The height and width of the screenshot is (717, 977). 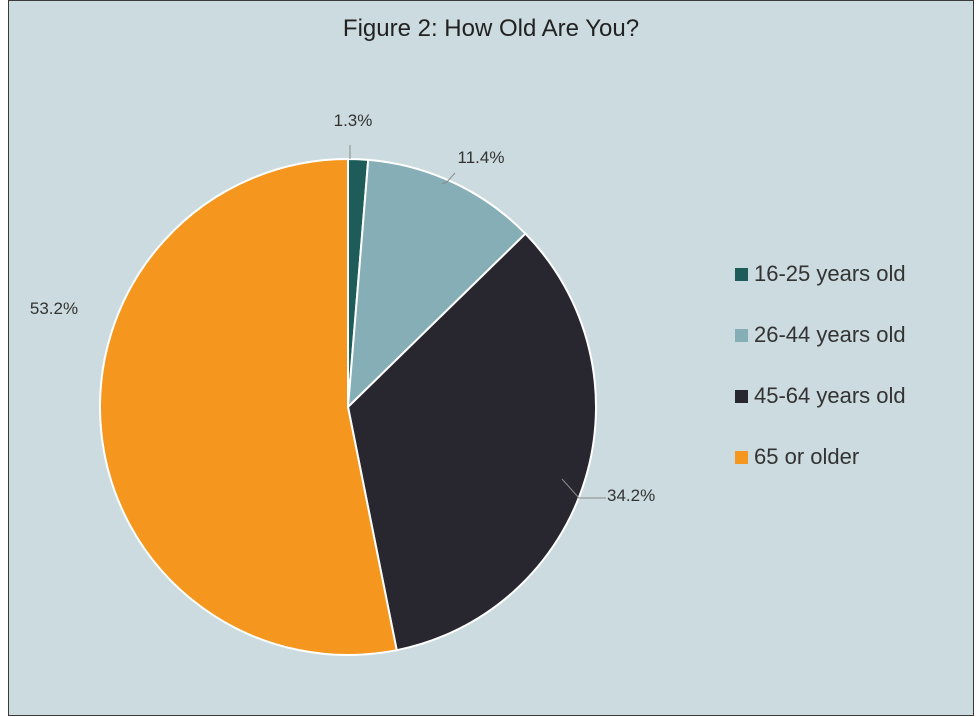 What do you see at coordinates (631, 495) in the screenshot?
I see `data-label: 34.2%` at bounding box center [631, 495].